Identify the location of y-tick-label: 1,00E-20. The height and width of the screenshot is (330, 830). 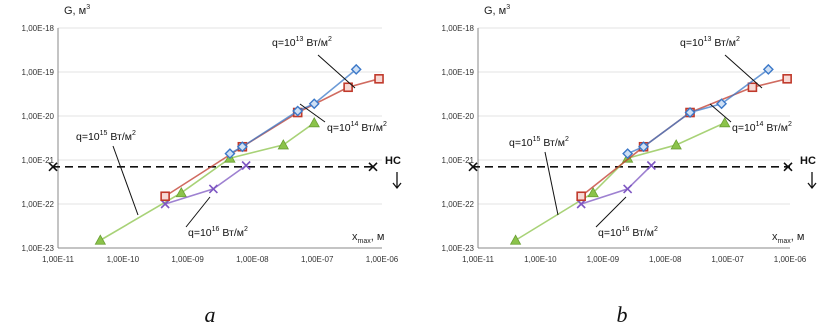
(458, 116).